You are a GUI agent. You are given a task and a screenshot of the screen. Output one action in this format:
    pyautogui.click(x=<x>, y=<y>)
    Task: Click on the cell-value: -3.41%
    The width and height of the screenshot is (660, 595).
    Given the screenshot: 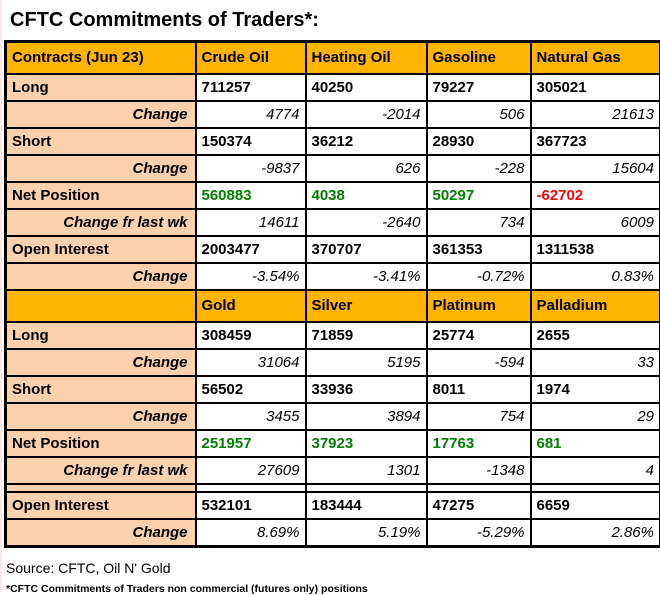 What is the action you would take?
    pyautogui.click(x=366, y=276)
    